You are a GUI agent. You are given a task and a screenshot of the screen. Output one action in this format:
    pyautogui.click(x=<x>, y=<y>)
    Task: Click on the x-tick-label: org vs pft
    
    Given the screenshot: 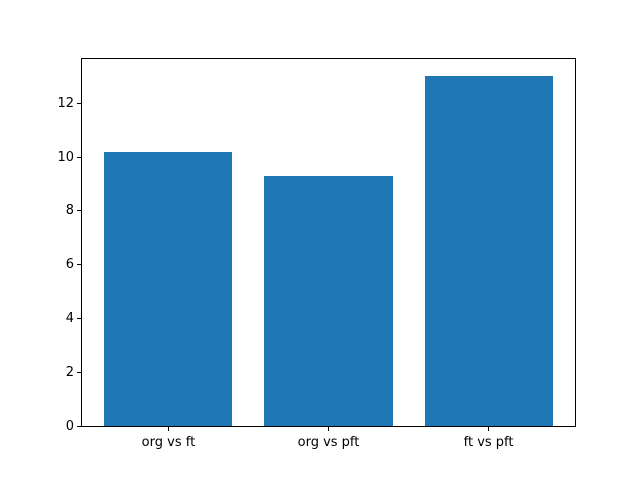 What is the action you would take?
    pyautogui.click(x=328, y=442)
    